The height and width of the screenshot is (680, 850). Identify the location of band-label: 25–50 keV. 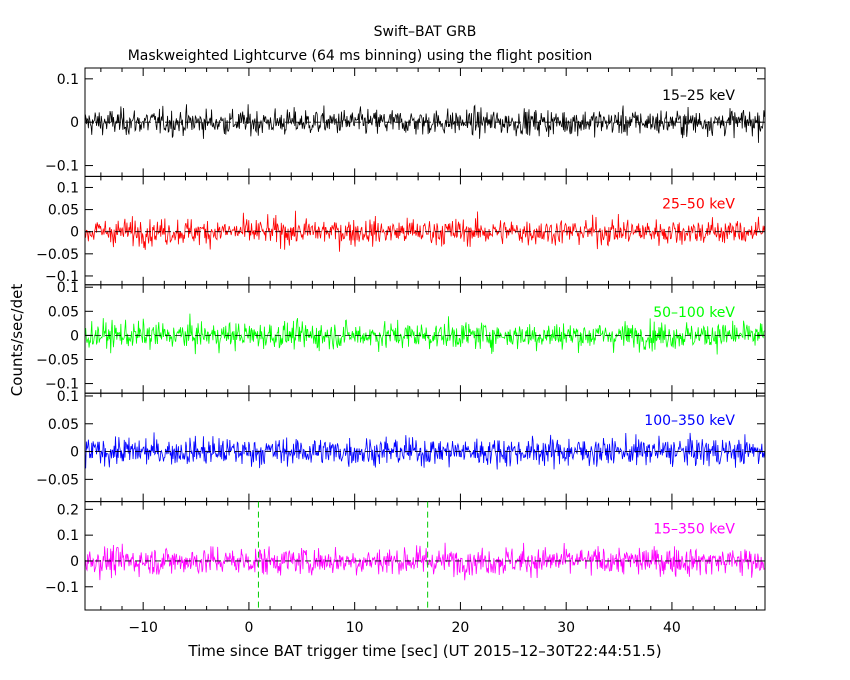
(698, 204).